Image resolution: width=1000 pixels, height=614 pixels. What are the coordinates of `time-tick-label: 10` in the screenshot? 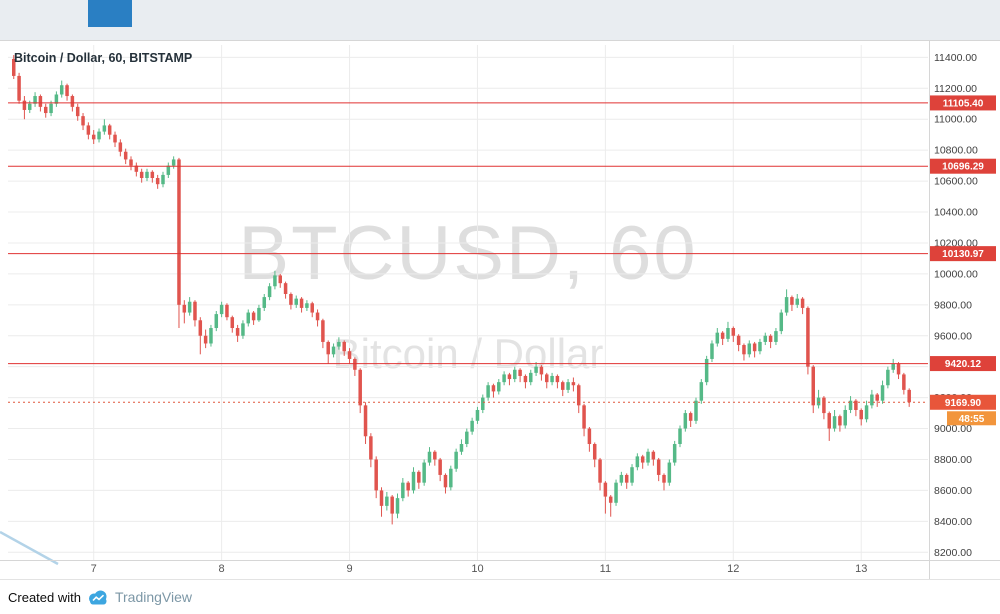 It's located at (477, 569).